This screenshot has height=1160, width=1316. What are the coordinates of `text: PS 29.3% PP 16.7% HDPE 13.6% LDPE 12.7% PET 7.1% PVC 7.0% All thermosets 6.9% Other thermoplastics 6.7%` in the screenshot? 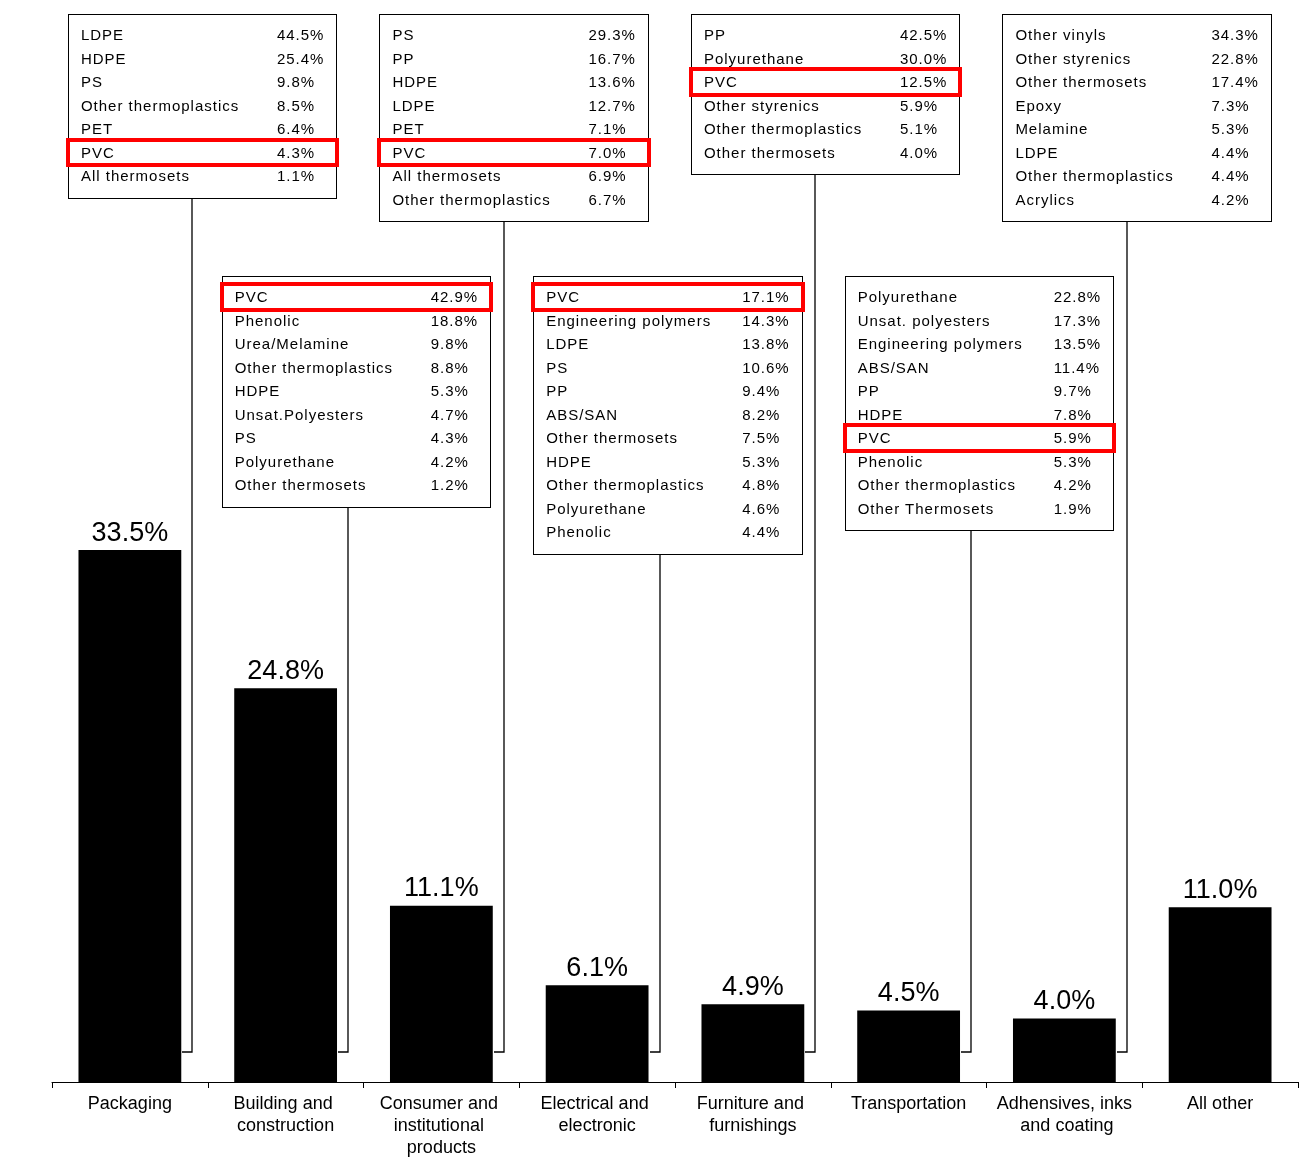 It's located at (514, 117).